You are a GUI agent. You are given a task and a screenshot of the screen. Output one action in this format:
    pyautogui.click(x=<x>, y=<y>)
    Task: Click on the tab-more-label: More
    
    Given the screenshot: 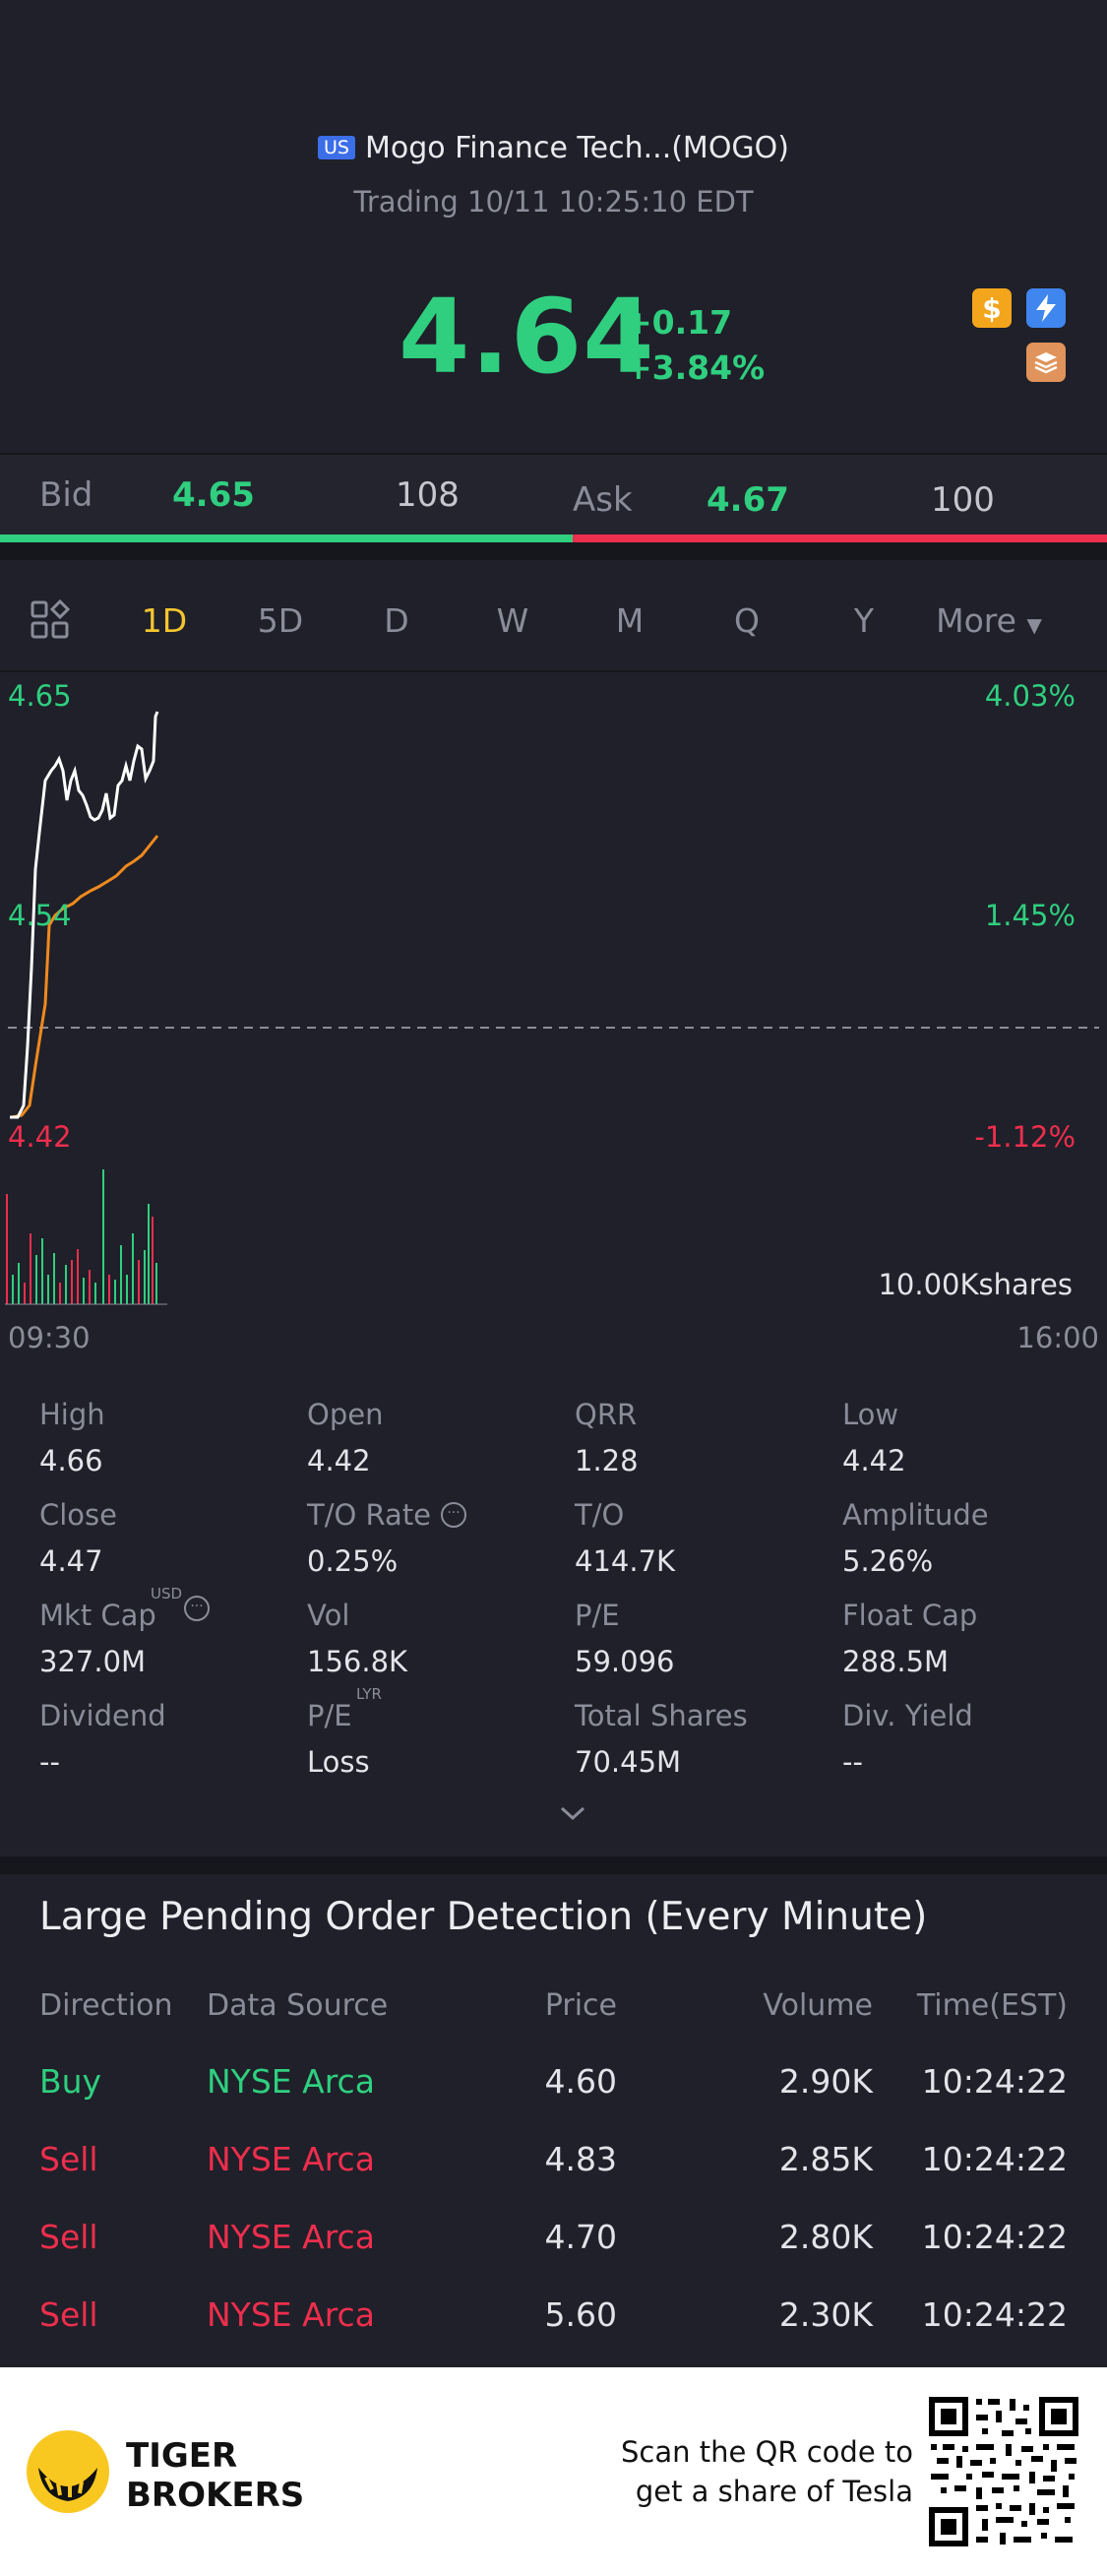 What is the action you would take?
    pyautogui.click(x=976, y=620)
    